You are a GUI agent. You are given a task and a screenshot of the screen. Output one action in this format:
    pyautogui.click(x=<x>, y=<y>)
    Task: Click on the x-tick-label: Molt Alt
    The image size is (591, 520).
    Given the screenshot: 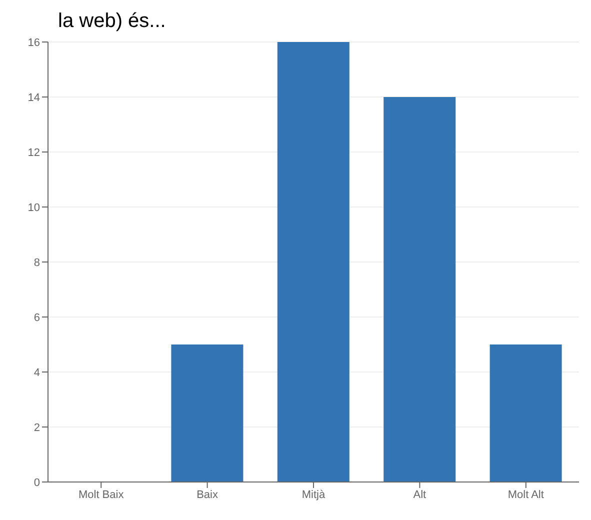 What is the action you would take?
    pyautogui.click(x=526, y=494)
    